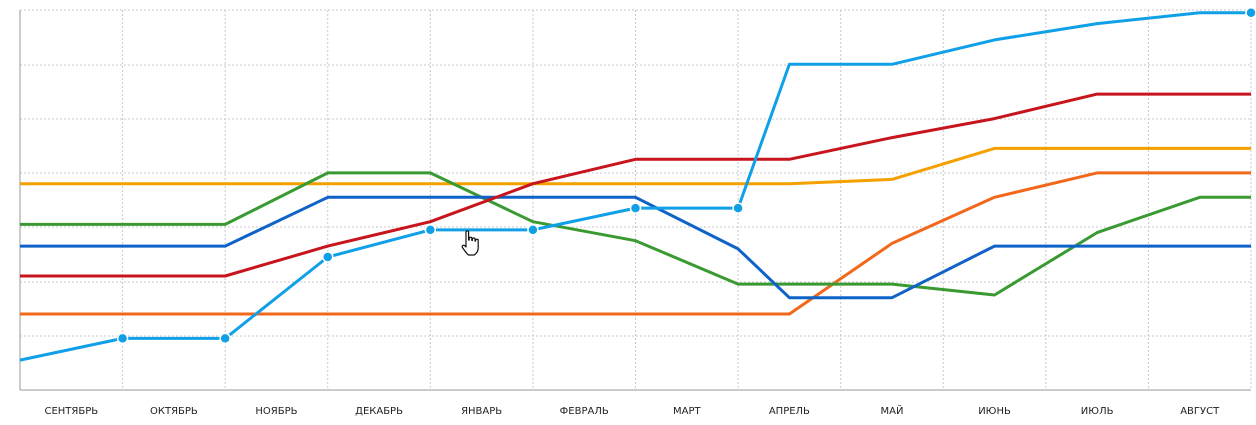 This screenshot has height=425, width=1256. What do you see at coordinates (584, 411) in the screenshot?
I see `x-tick-label: ФЕВРАЛЬ` at bounding box center [584, 411].